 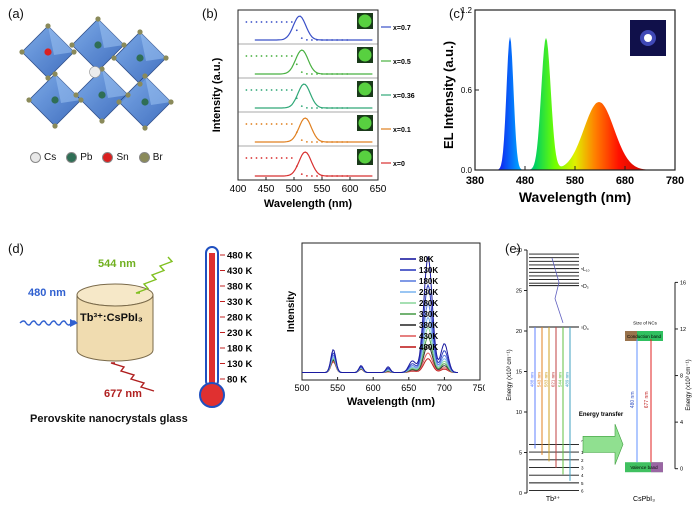 I want to click on left-axis-label: Energy (x10³ cm⁻¹), so click(x=510, y=374).